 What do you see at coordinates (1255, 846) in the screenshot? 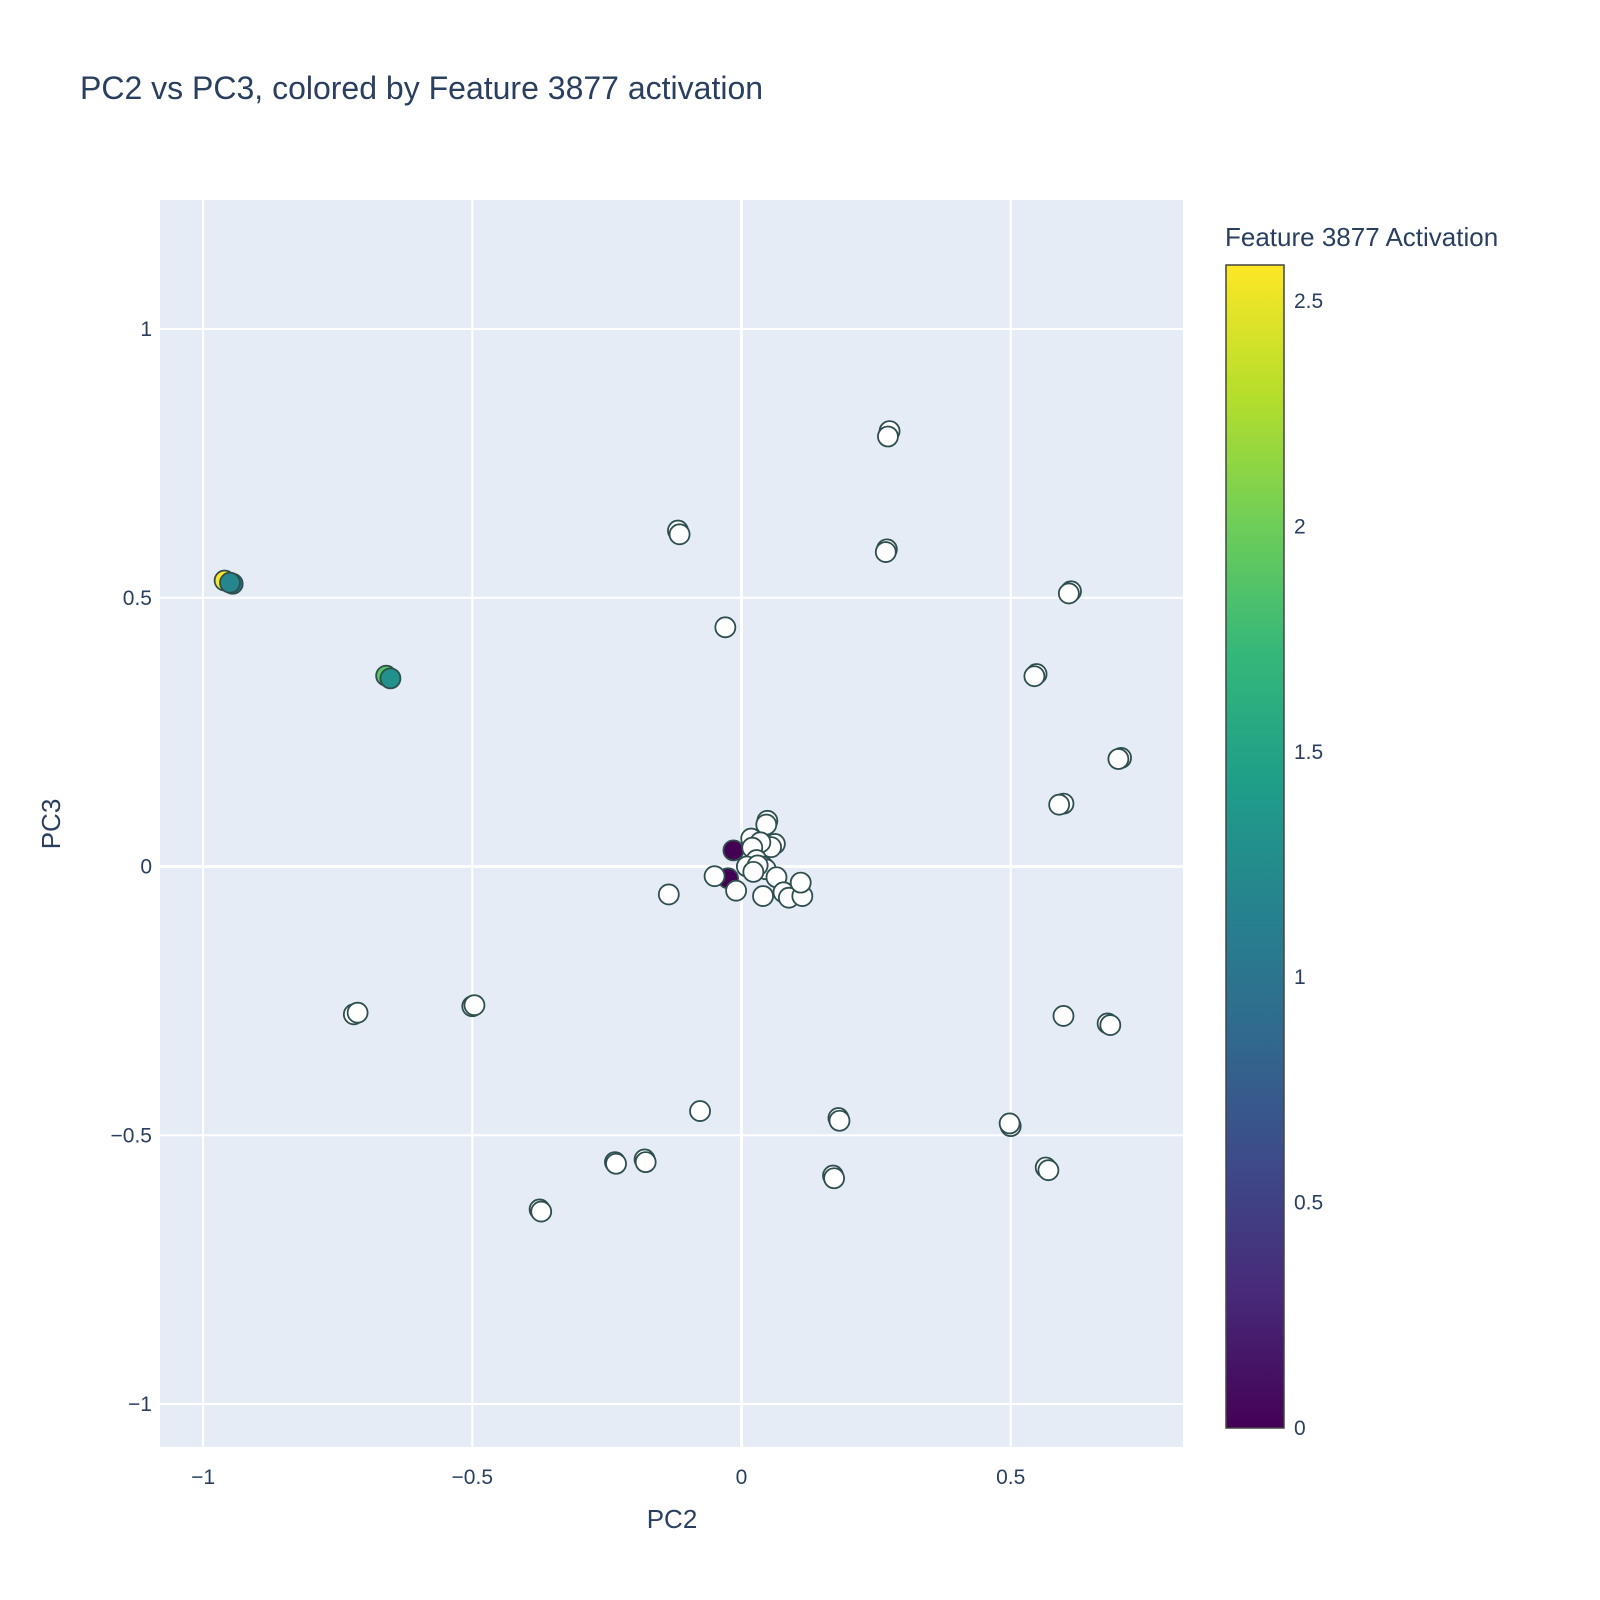
I see `colorbar-gradient` at bounding box center [1255, 846].